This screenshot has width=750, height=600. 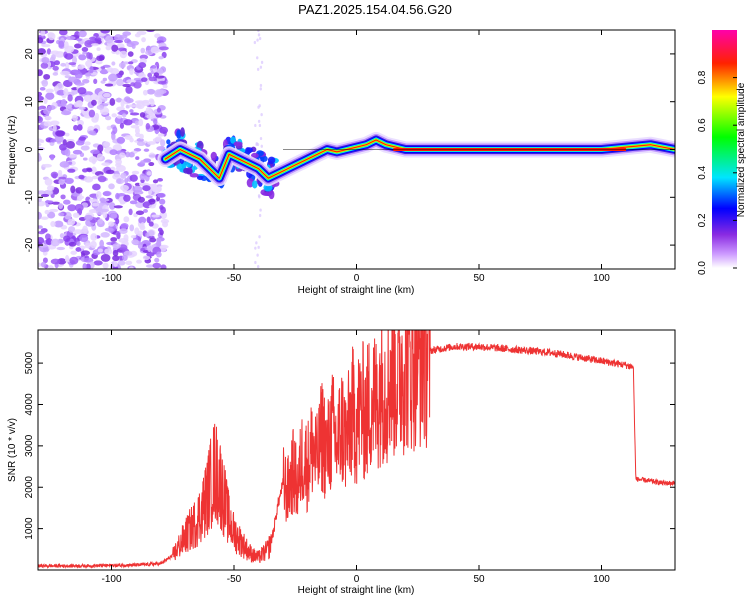 I want to click on ridge-blob, so click(x=182, y=132).